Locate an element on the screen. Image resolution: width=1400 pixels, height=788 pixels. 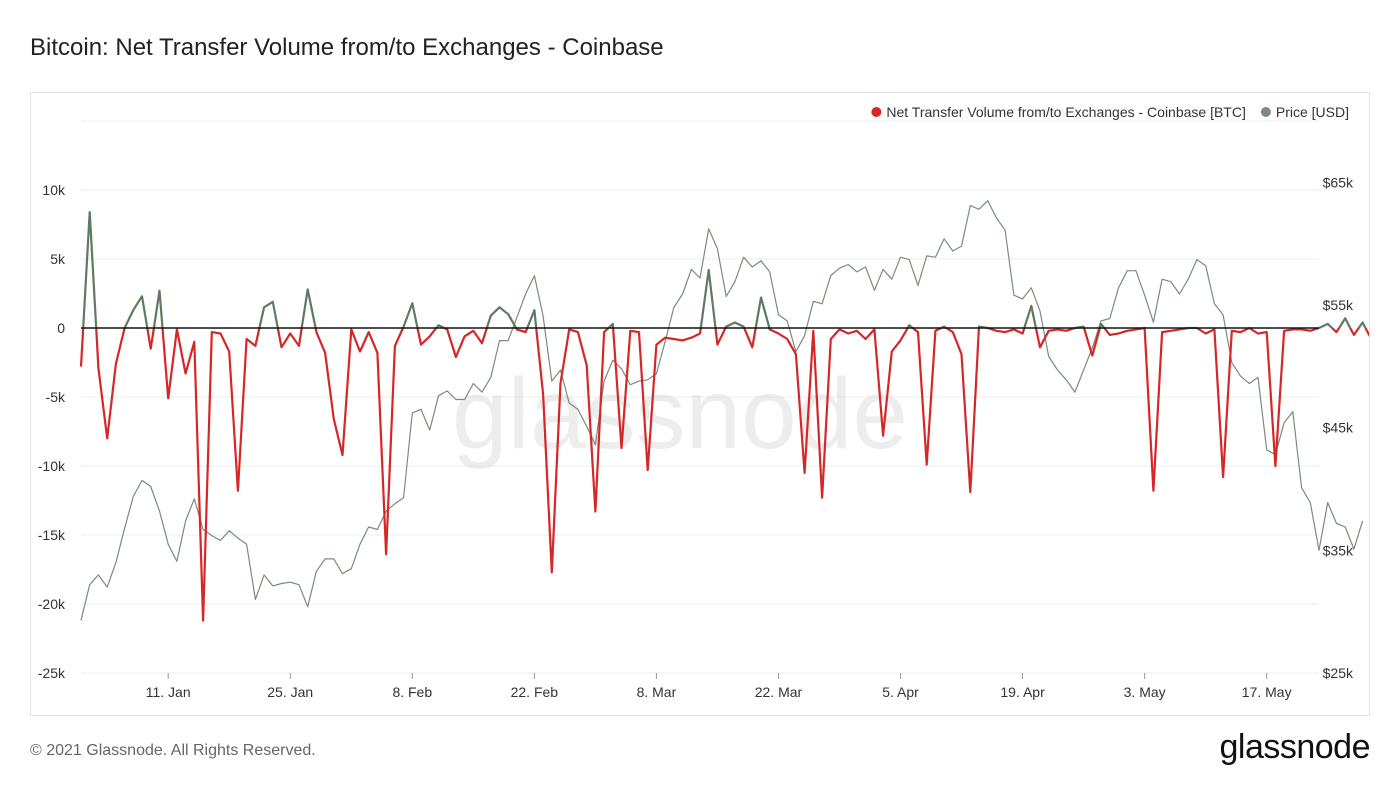
x-tick-label-3: 22. Feb is located at coordinates (535, 692).